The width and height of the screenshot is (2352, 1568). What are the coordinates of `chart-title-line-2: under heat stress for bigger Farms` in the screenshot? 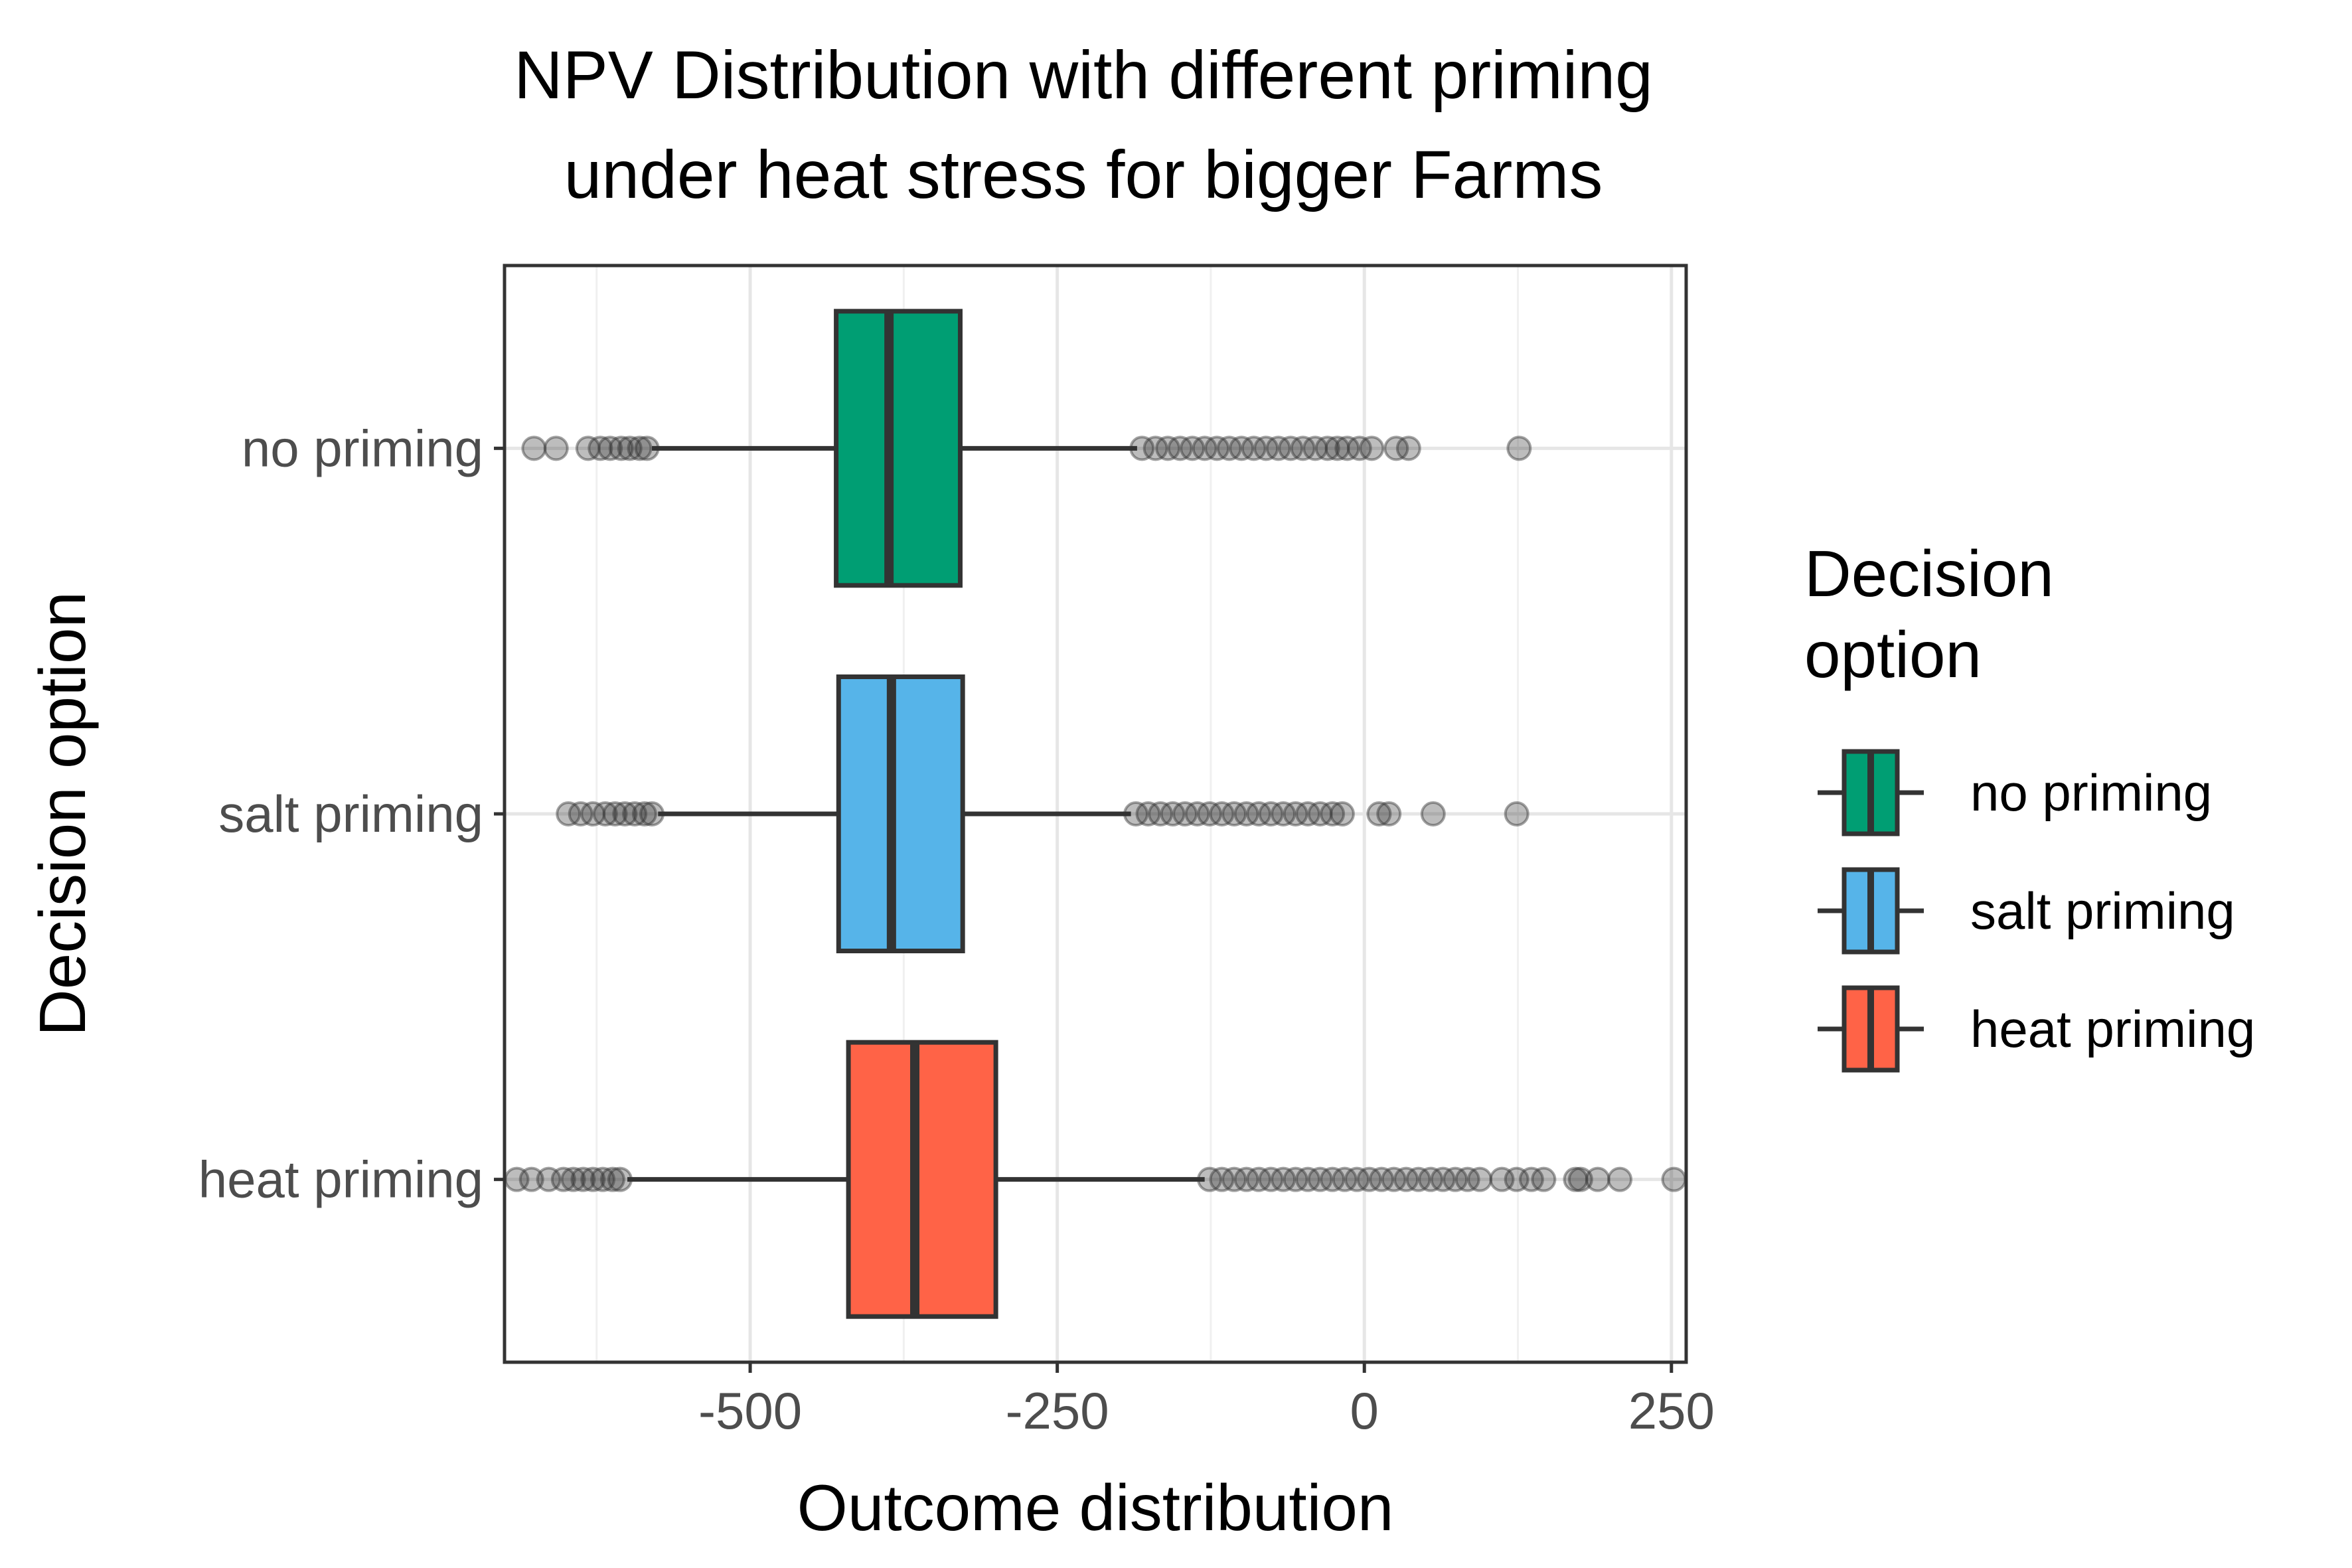 It's located at (1083, 175).